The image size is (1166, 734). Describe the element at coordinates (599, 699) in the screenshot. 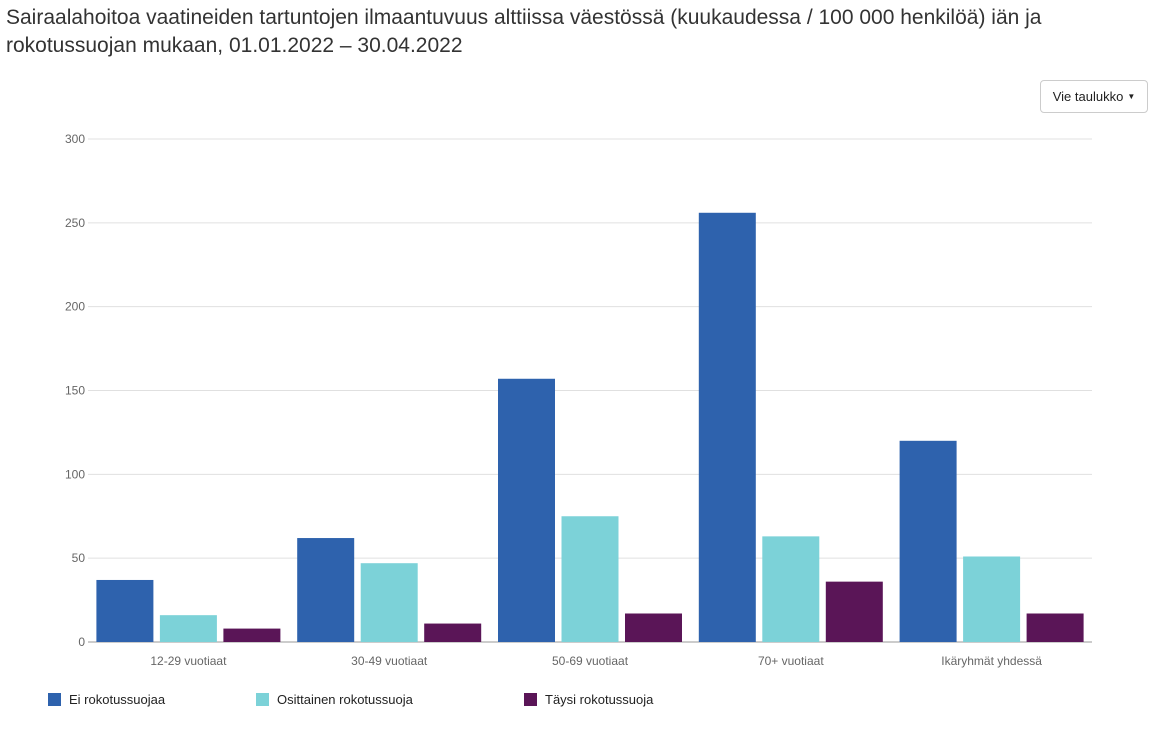

I see `legend-label: Täysi rokotussuoja` at that location.